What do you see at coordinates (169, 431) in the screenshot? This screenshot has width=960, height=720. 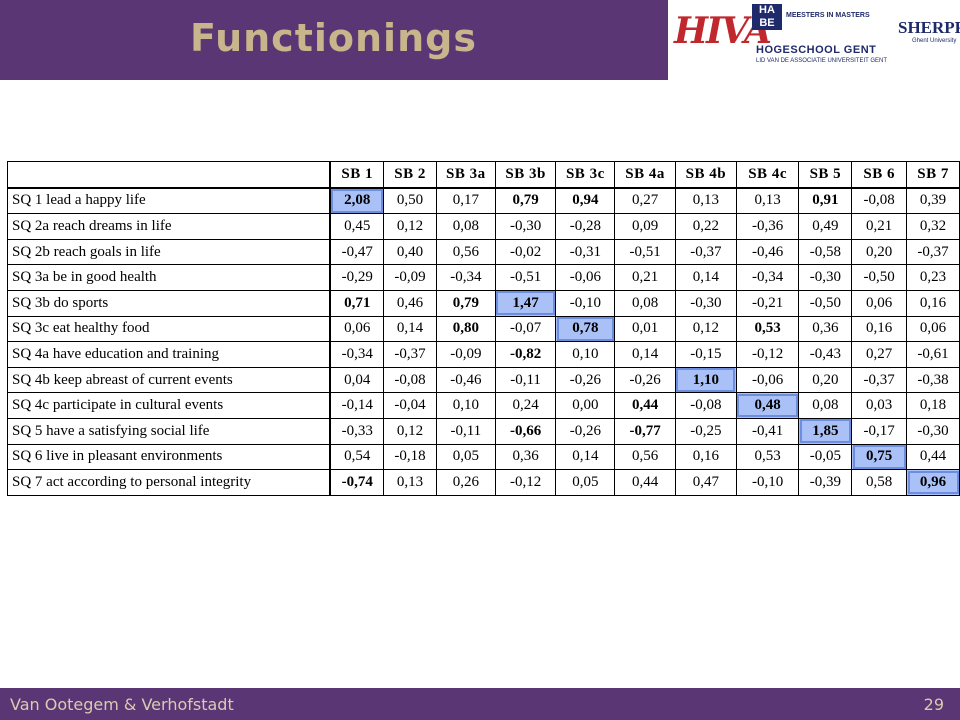 I see `row-label: SQ 5 have a satisfying social life` at bounding box center [169, 431].